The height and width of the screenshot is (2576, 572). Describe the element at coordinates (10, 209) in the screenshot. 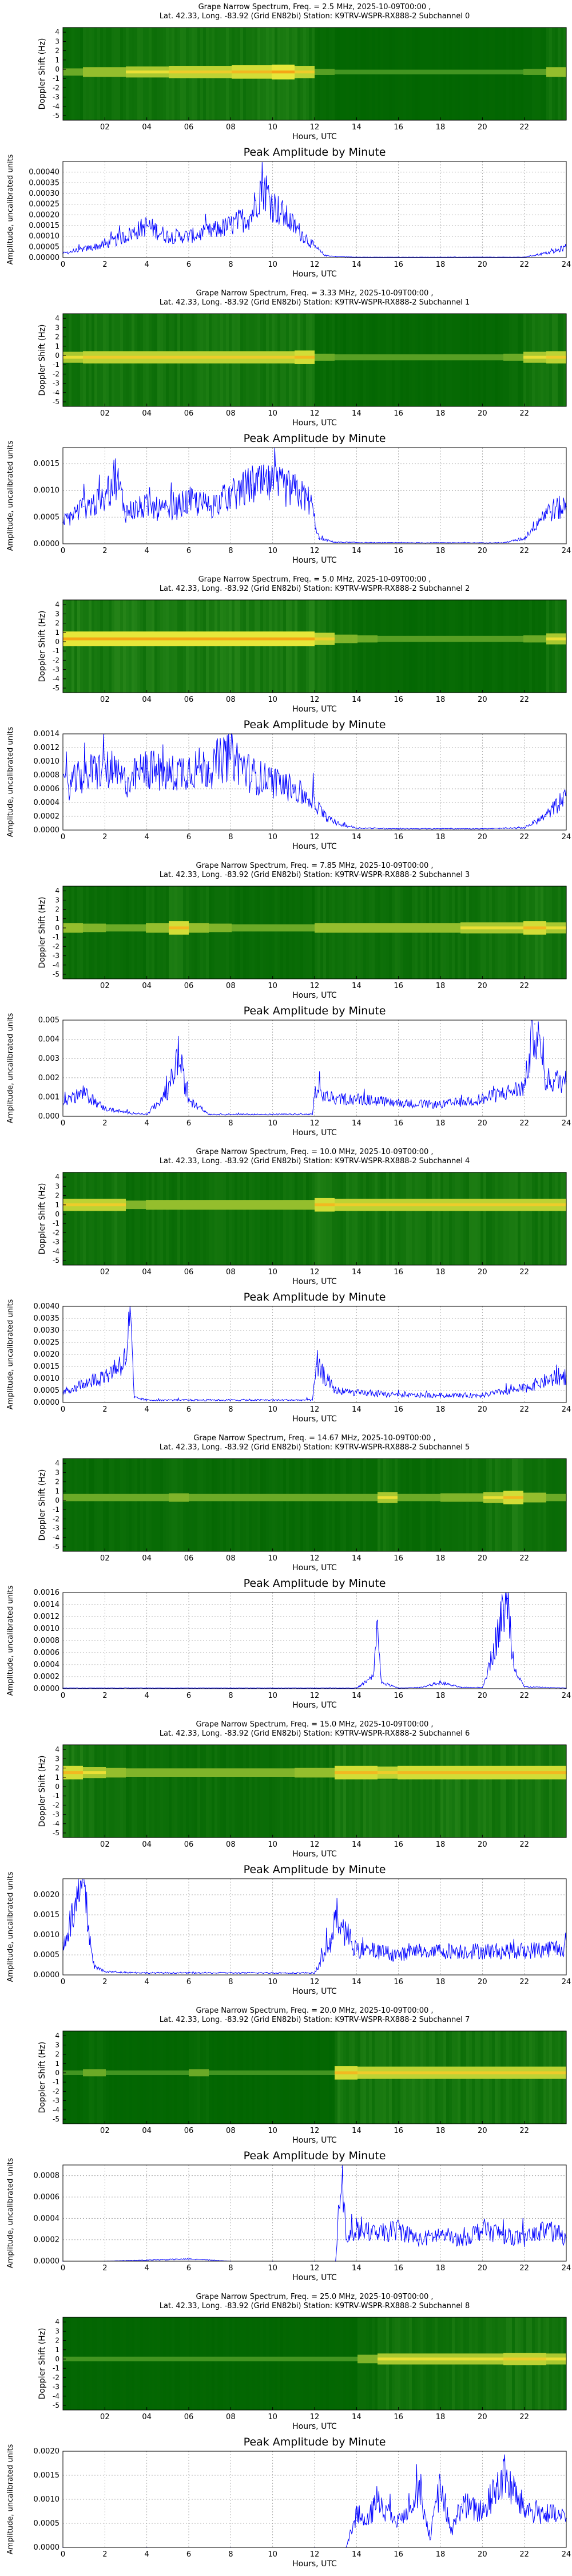

I see `y-axis-label: Amplitude, uncalibrated units` at that location.